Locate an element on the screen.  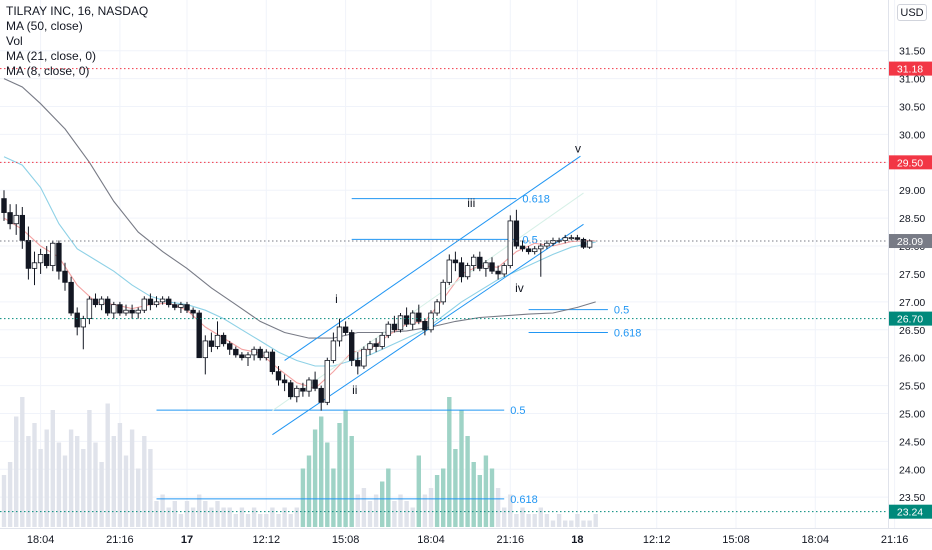
legend-ma8: MA (8, close, 0) is located at coordinates (48, 71).